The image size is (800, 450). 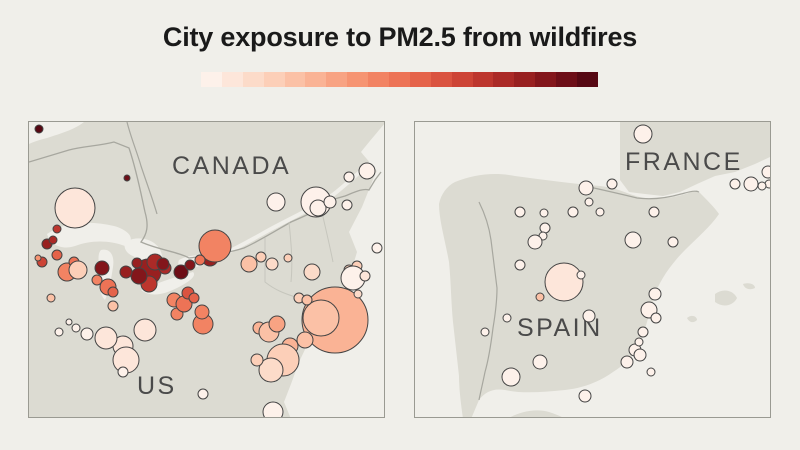 What do you see at coordinates (142, 168) in the screenshot?
I see `province-border` at bounding box center [142, 168].